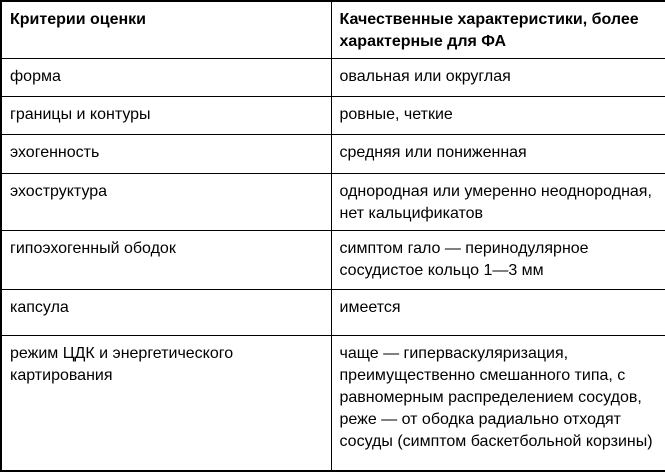  I want to click on table-row: форма овальная или округлая, so click(332, 77).